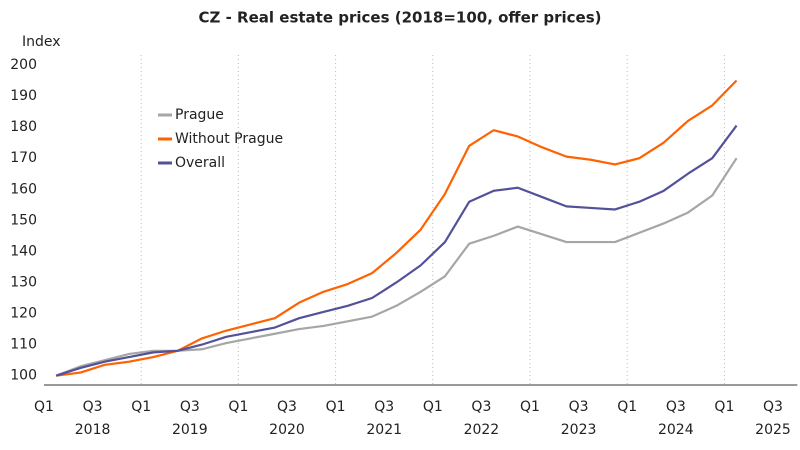 The height and width of the screenshot is (450, 800). What do you see at coordinates (676, 430) in the screenshot?
I see `year-label: 2024` at bounding box center [676, 430].